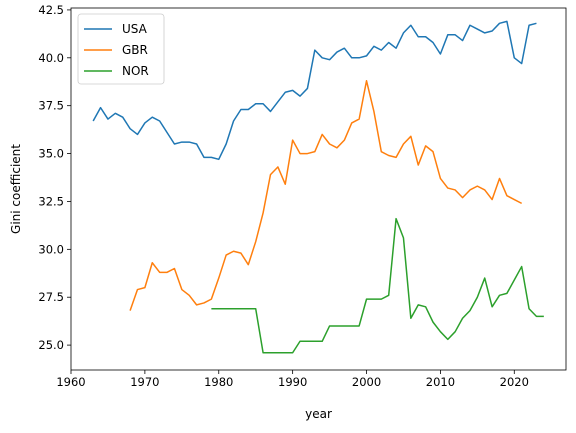 The height and width of the screenshot is (433, 576). What do you see at coordinates (51, 201) in the screenshot?
I see `y-tick-label: 32.5` at bounding box center [51, 201].